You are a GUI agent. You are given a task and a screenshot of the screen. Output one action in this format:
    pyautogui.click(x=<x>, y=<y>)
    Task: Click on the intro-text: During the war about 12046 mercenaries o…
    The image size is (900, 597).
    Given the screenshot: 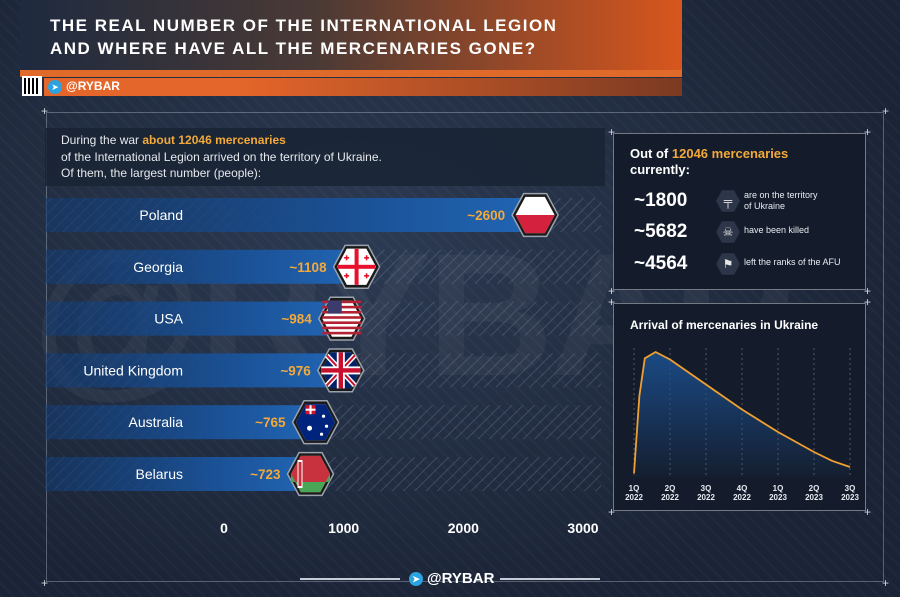 What is the action you would take?
    pyautogui.click(x=325, y=157)
    